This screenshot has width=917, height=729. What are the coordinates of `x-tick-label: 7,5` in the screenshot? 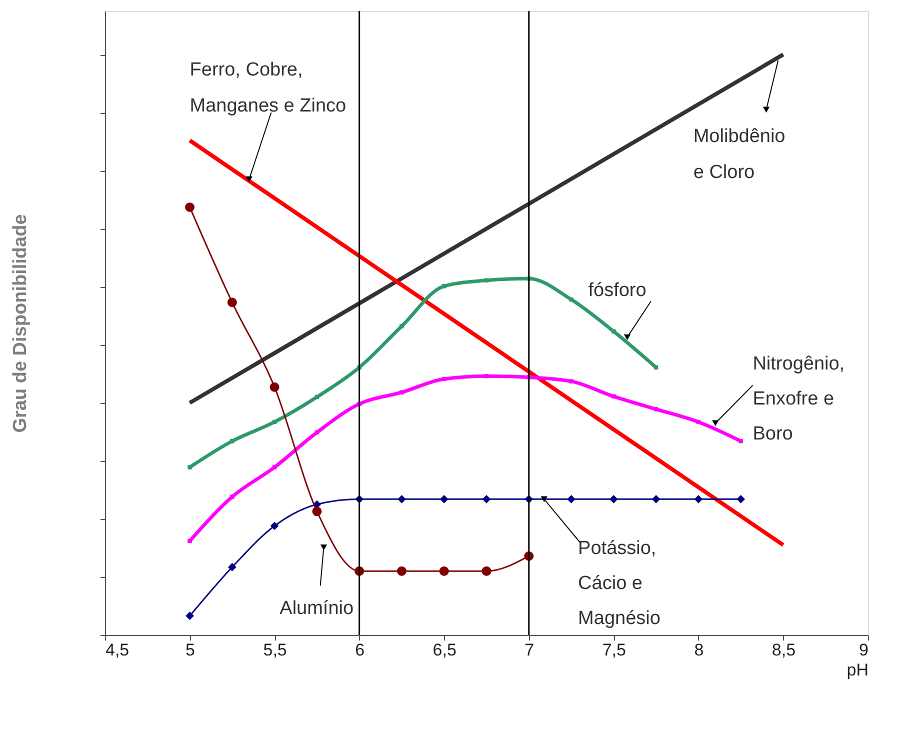 It's located at (614, 650).